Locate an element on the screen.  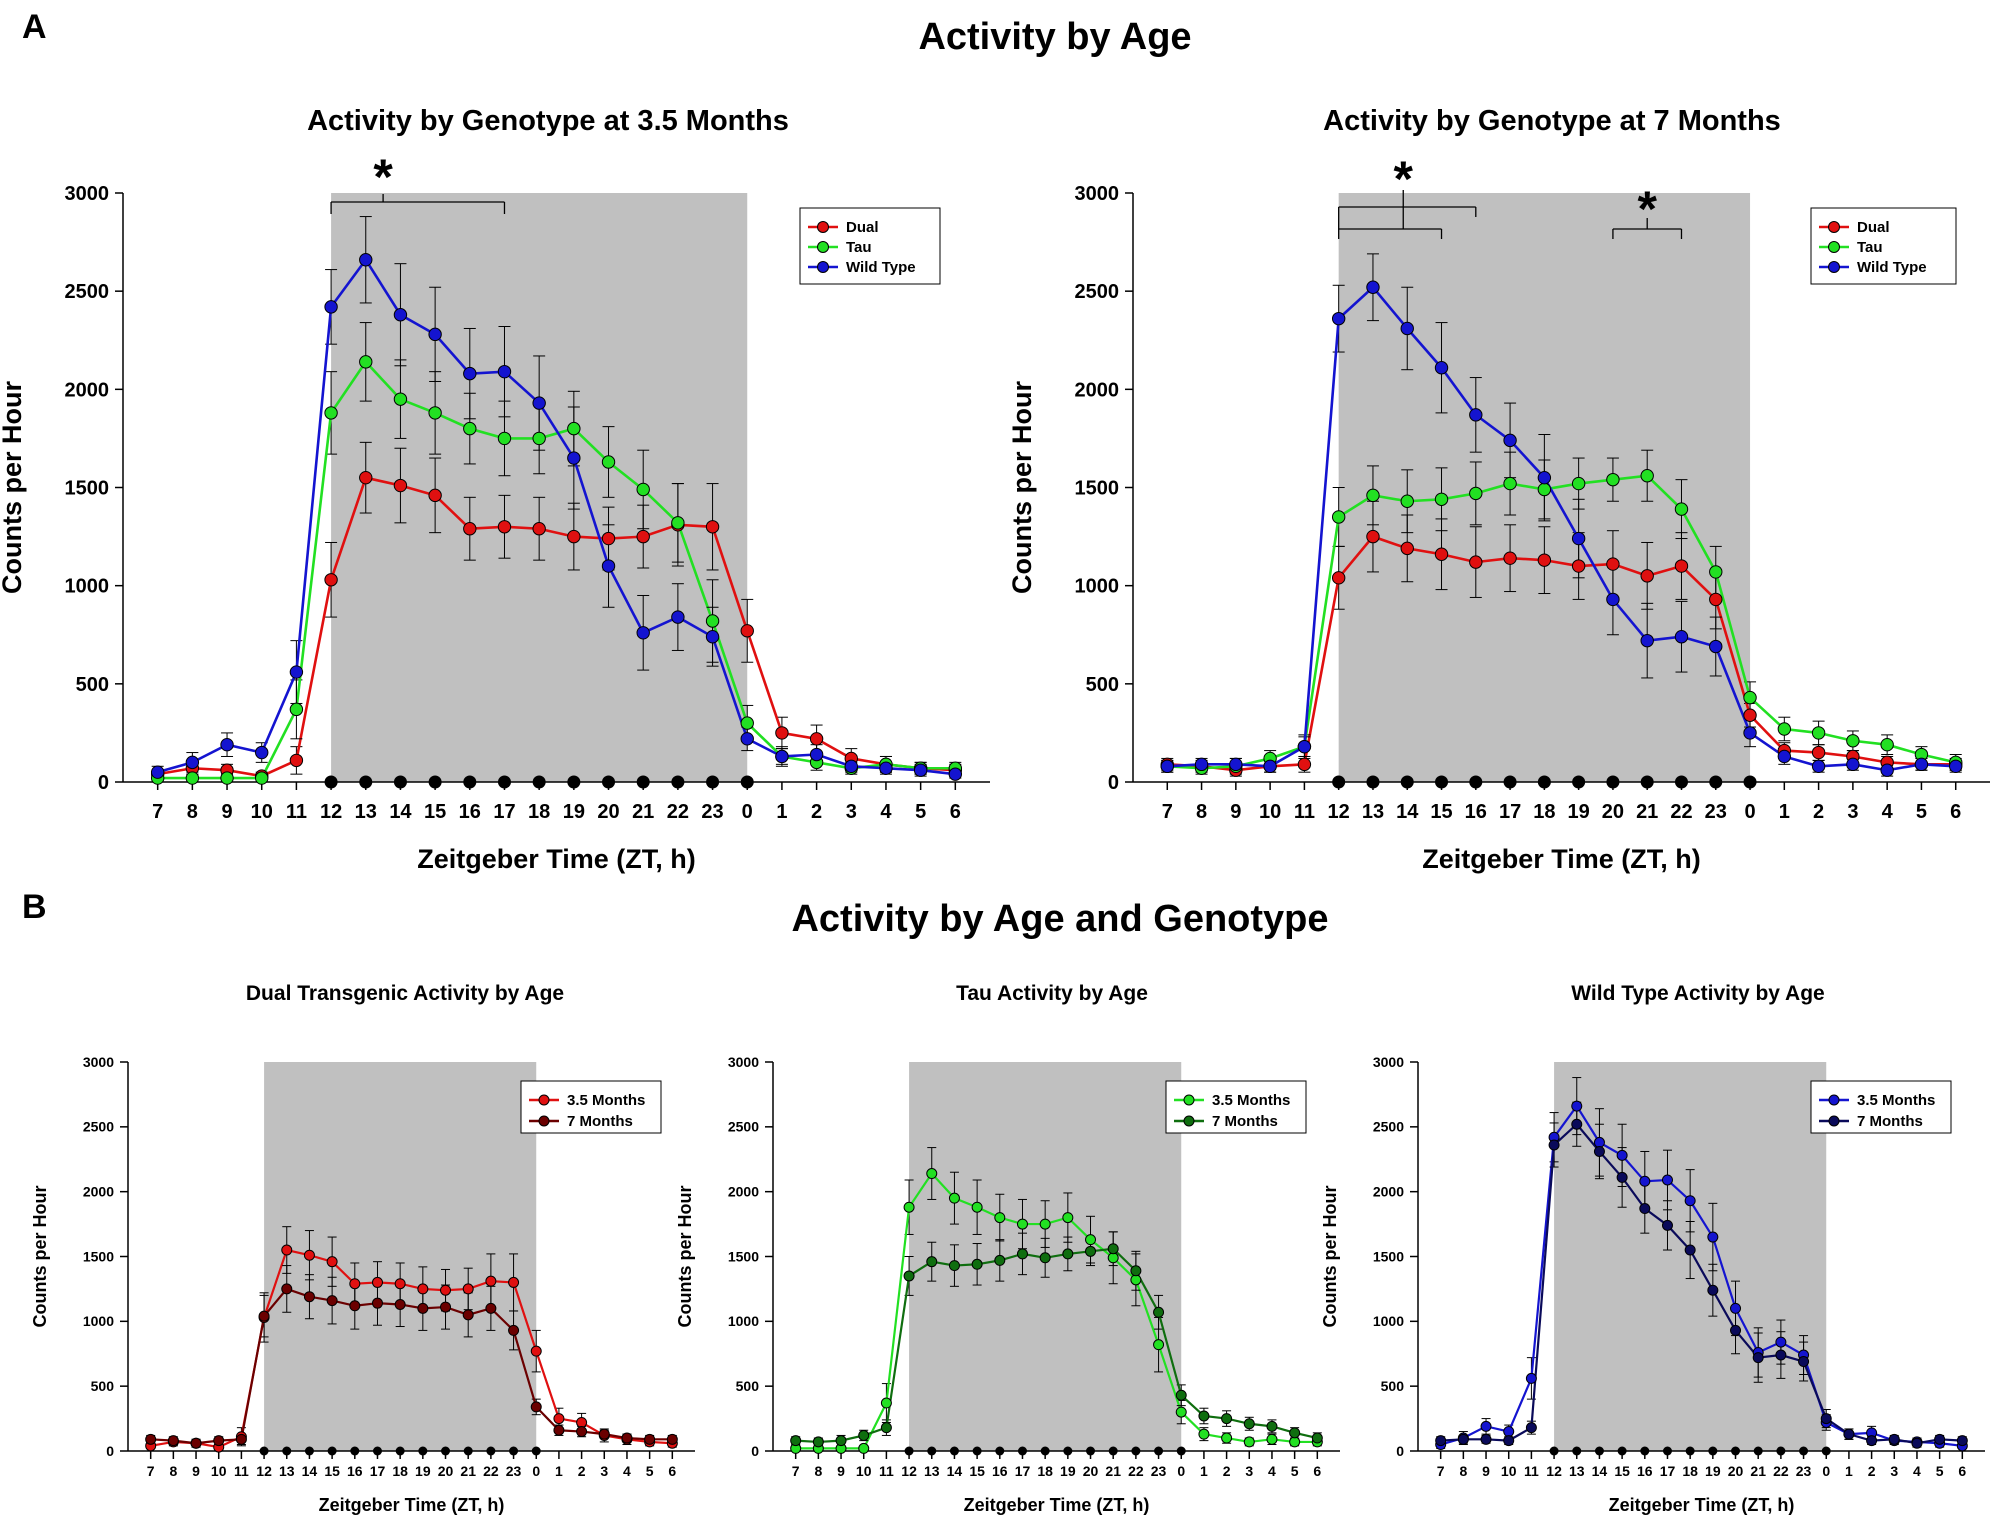
x-tick-label: 7 is located at coordinates (1167, 812).